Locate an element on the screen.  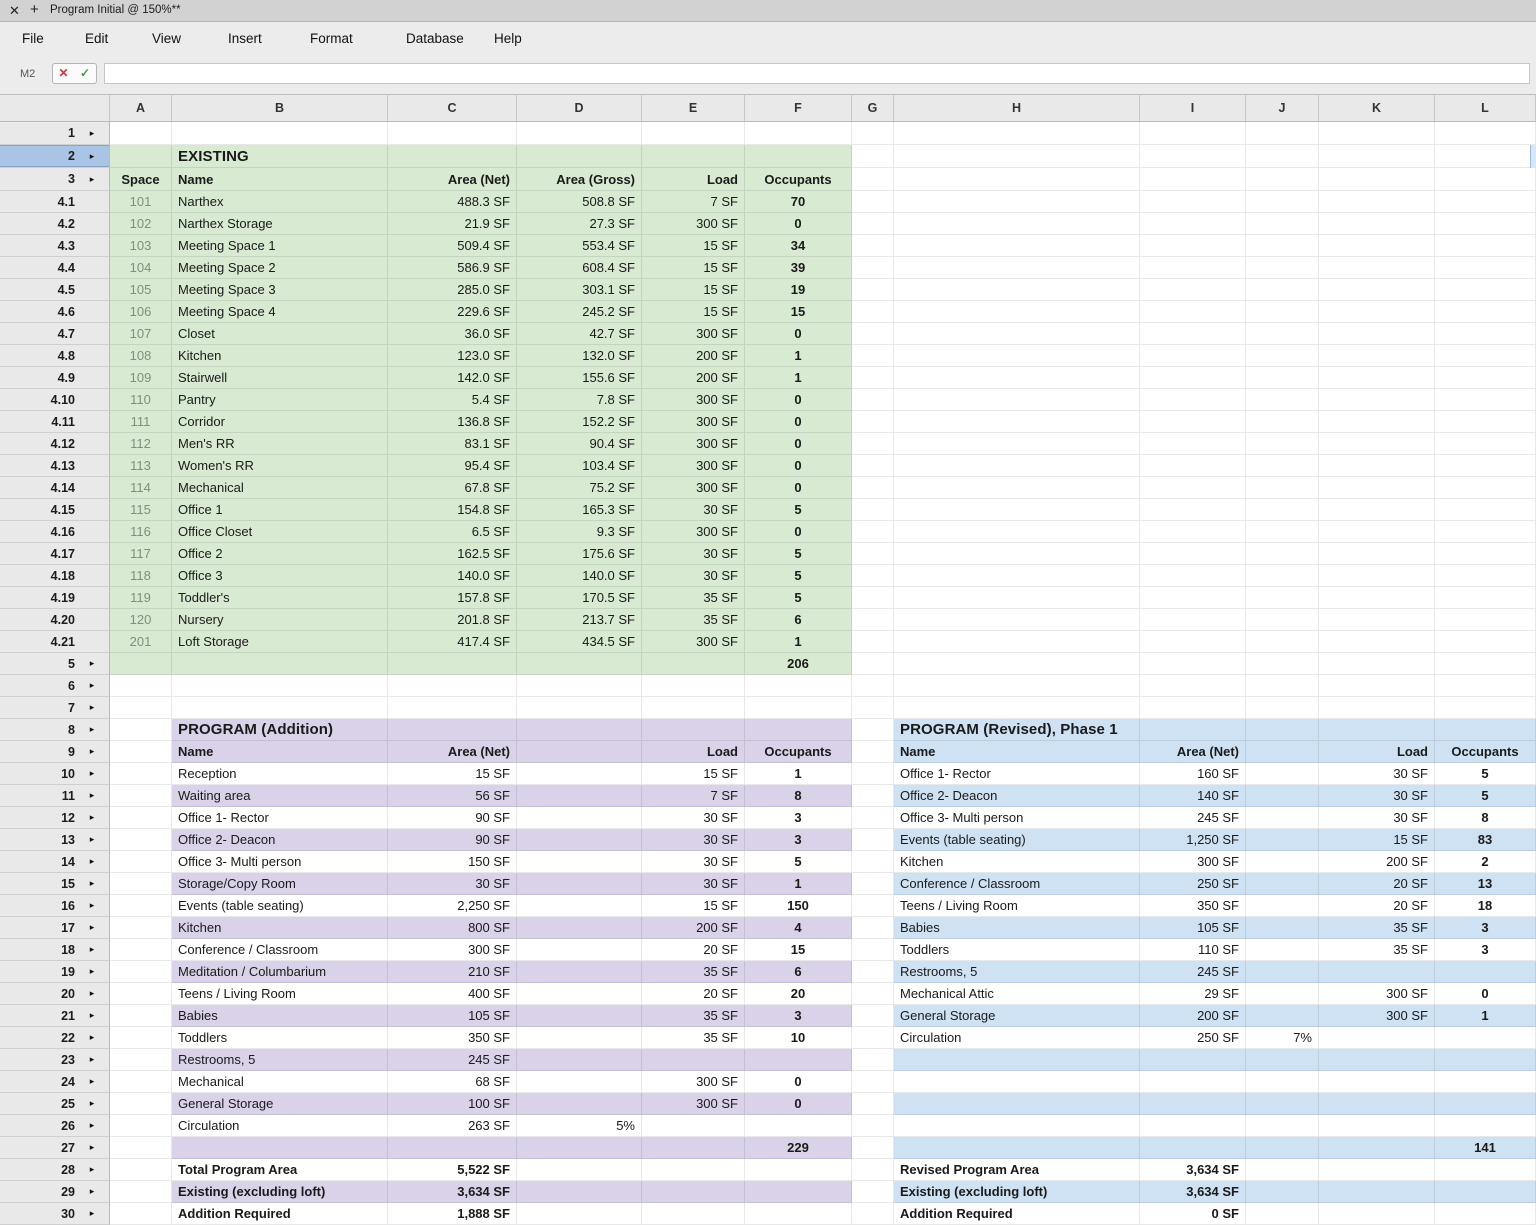
cell-L18: 3 is located at coordinates (1485, 950).